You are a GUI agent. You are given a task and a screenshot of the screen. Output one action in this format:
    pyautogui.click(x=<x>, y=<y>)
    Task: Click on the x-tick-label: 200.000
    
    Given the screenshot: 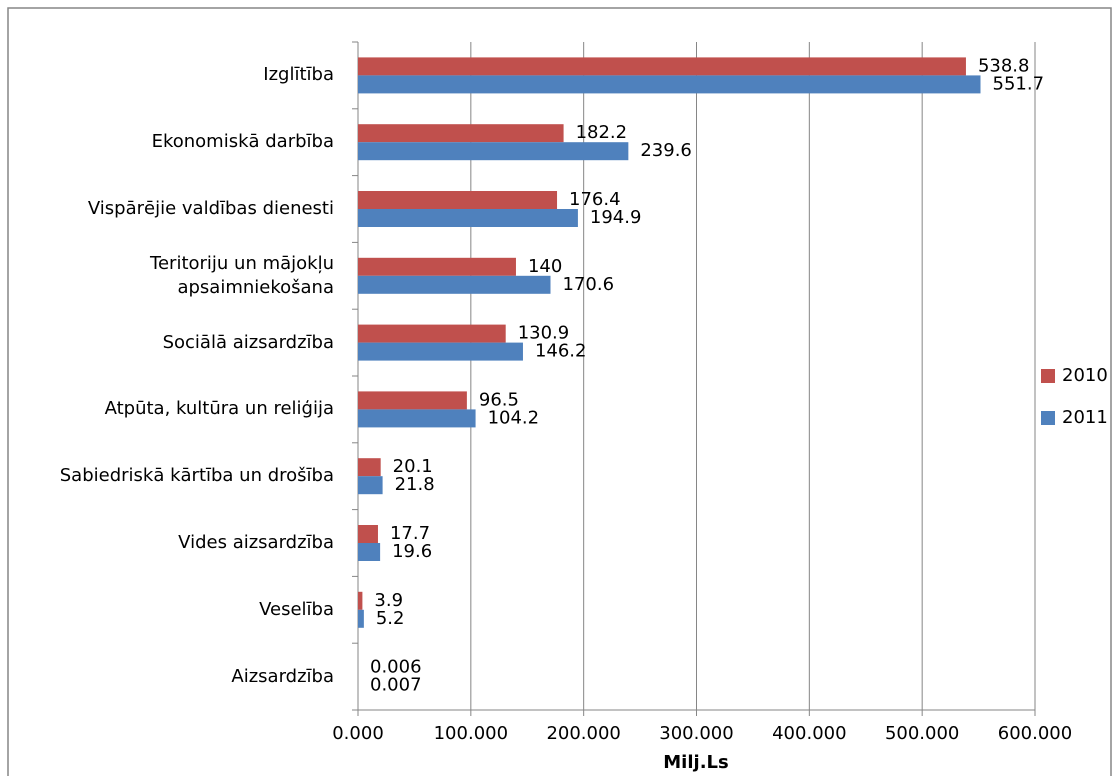 What is the action you would take?
    pyautogui.click(x=583, y=733)
    